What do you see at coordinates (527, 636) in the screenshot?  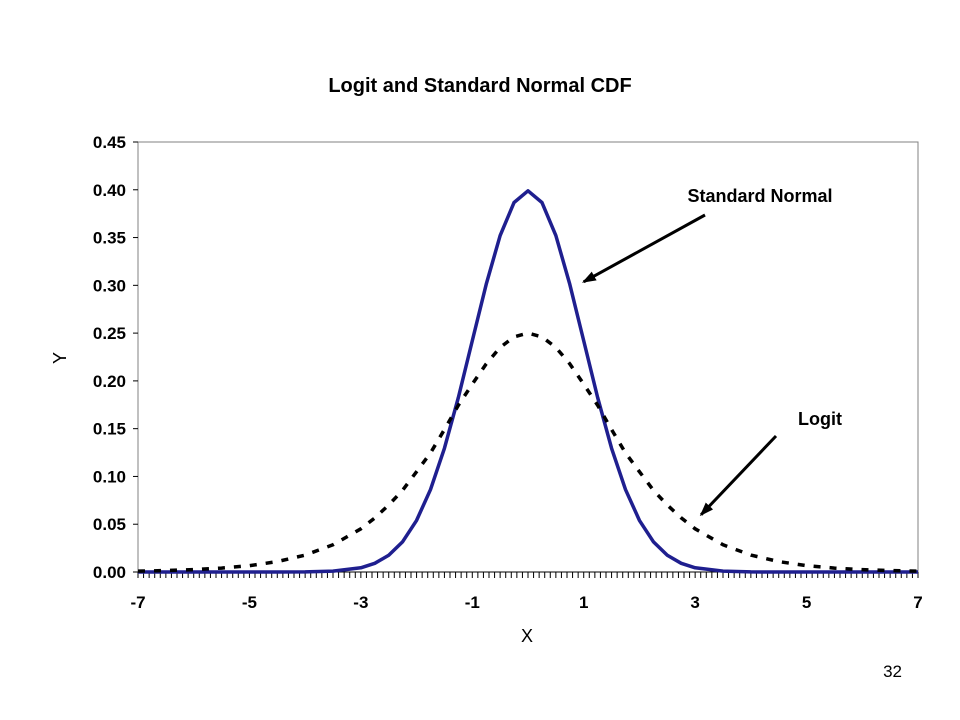 I see `x-axis-label: X` at bounding box center [527, 636].